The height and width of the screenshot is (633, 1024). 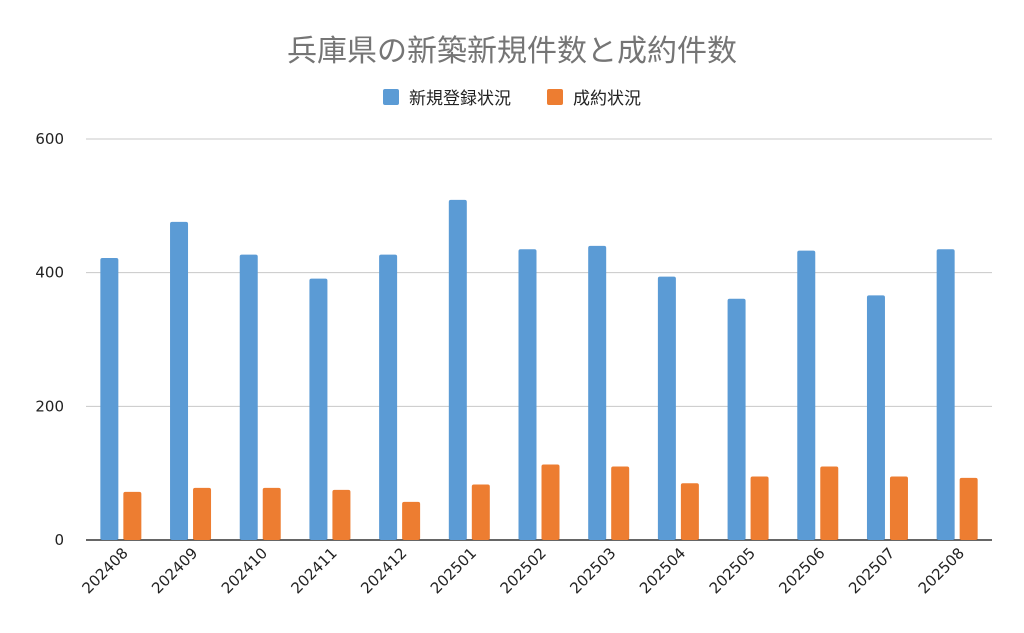 I want to click on x-tick-label: 202507, so click(x=871, y=570).